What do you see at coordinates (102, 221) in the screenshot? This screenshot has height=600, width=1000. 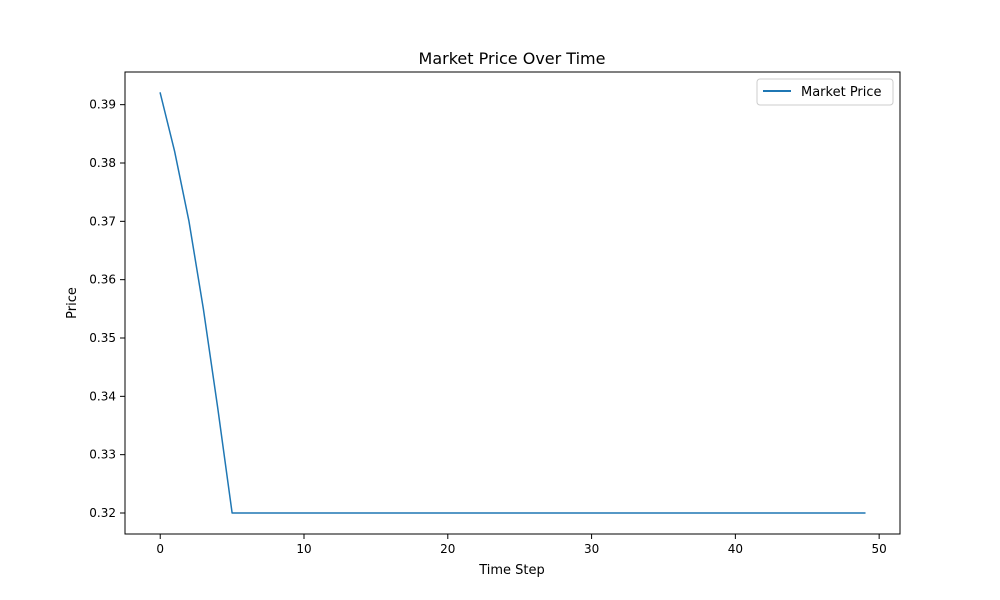 I see `y-tick-label: 0.37` at bounding box center [102, 221].